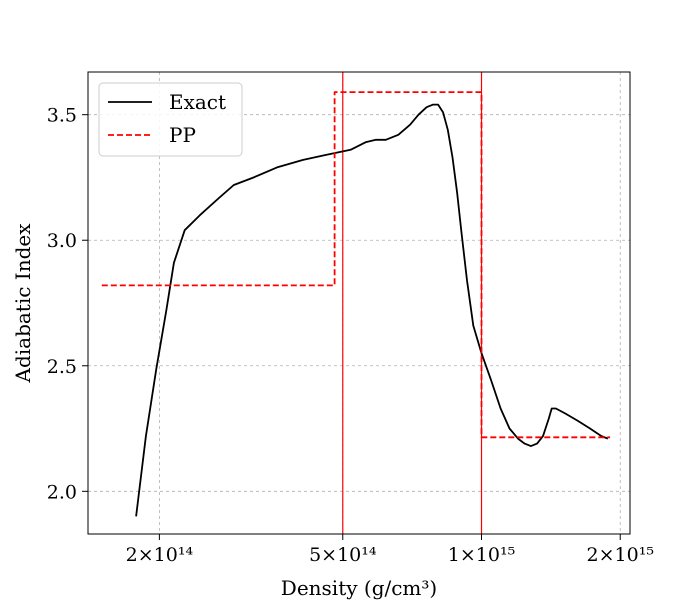 The width and height of the screenshot is (700, 600). I want to click on y-tick-label: 2.5, so click(62, 367).